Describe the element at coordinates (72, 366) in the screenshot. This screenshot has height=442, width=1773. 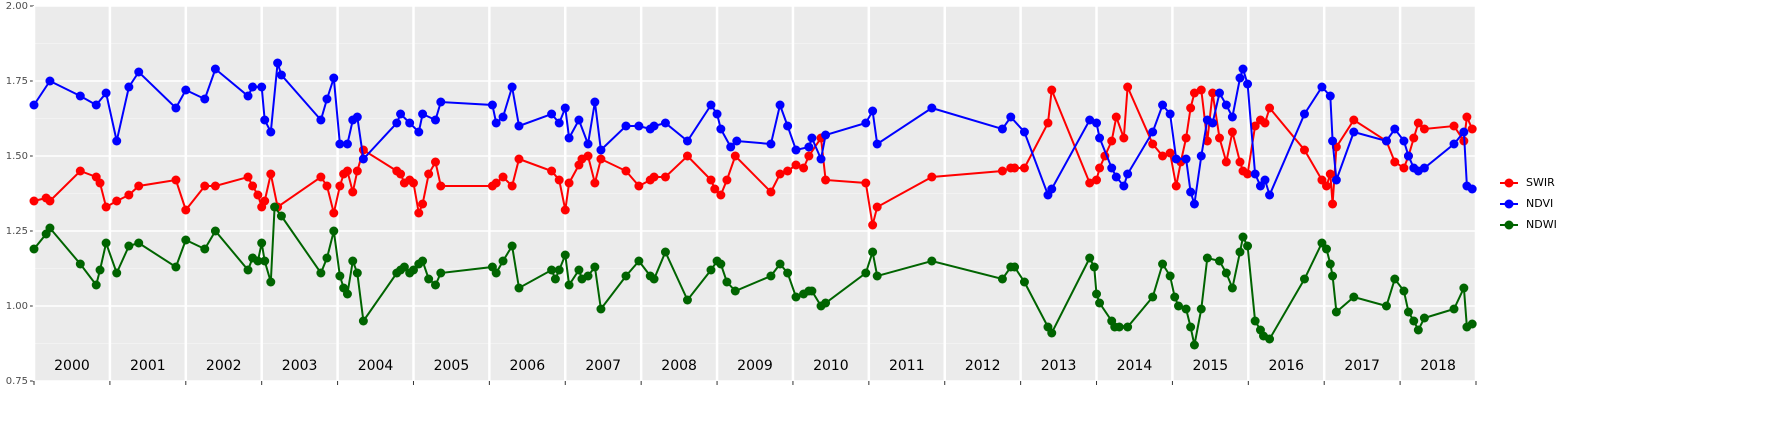
I see `year-label: 2000` at that location.